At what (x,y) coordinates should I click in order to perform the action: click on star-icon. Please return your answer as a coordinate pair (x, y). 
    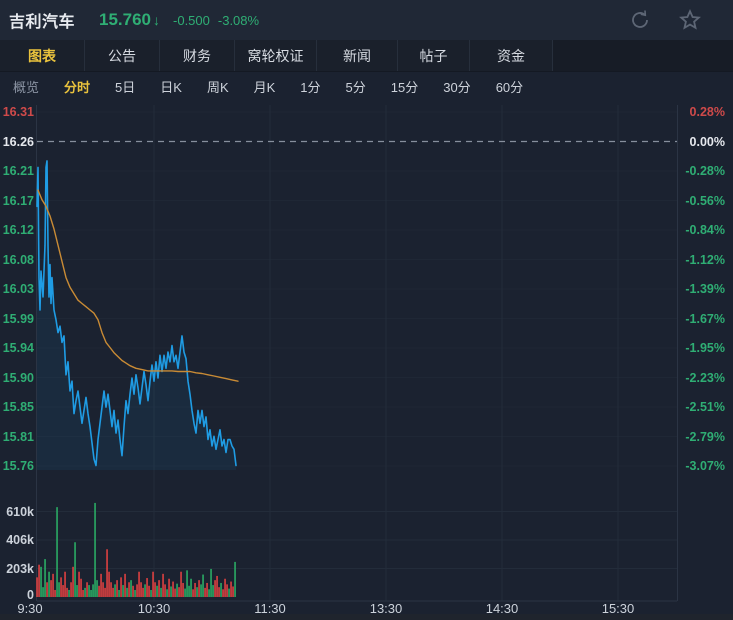
    Looking at the image, I should click on (690, 20).